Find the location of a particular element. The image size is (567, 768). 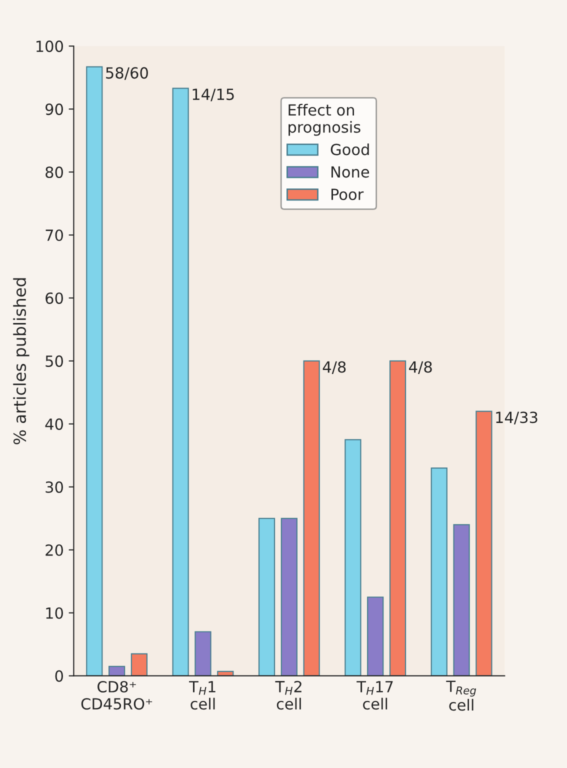

y-tick-label: 60 is located at coordinates (54, 298).